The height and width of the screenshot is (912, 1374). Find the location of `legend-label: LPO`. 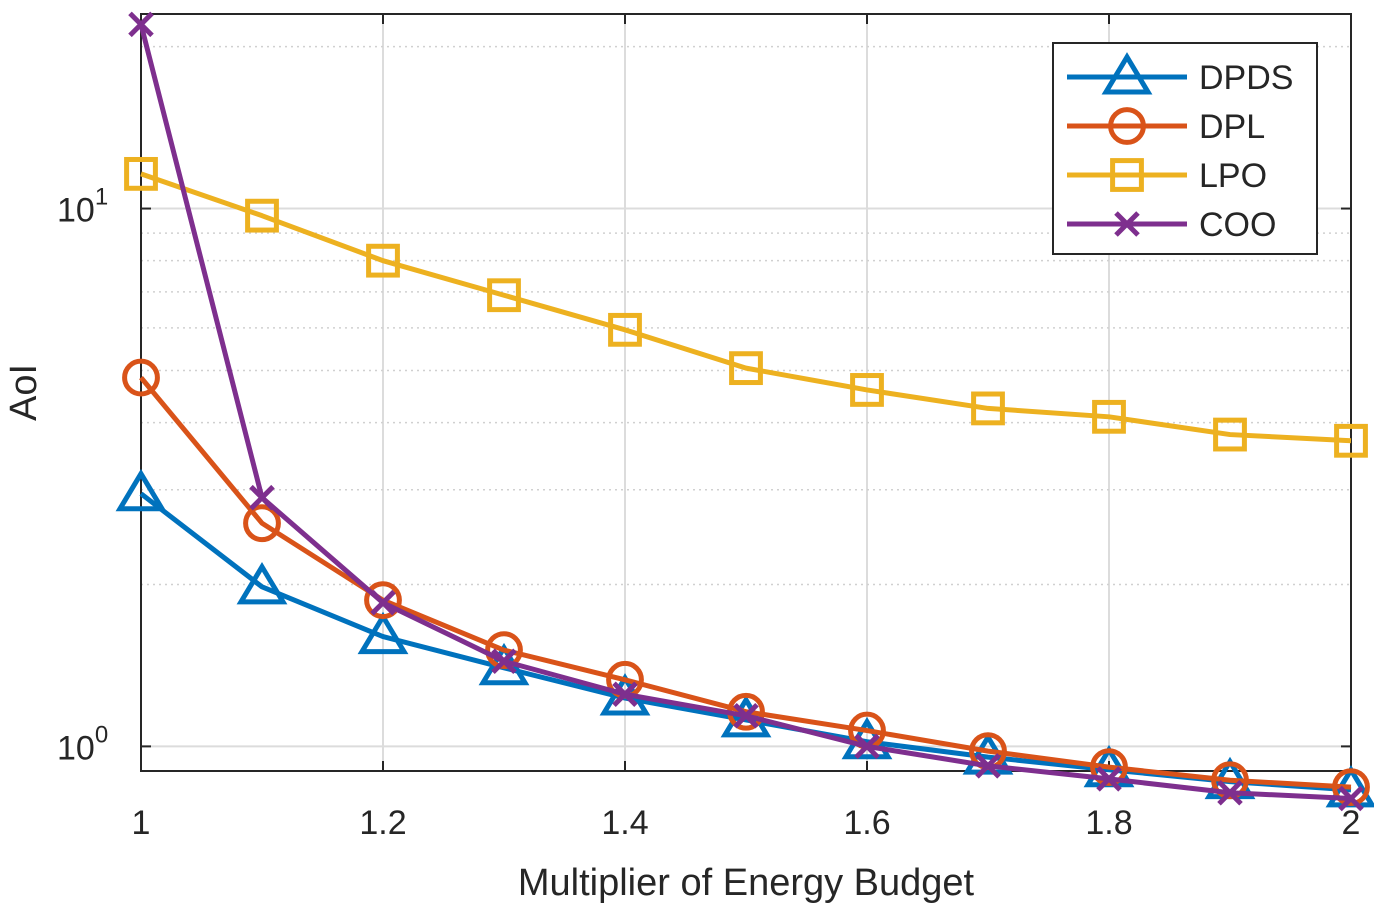

legend-label: LPO is located at coordinates (1233, 176).